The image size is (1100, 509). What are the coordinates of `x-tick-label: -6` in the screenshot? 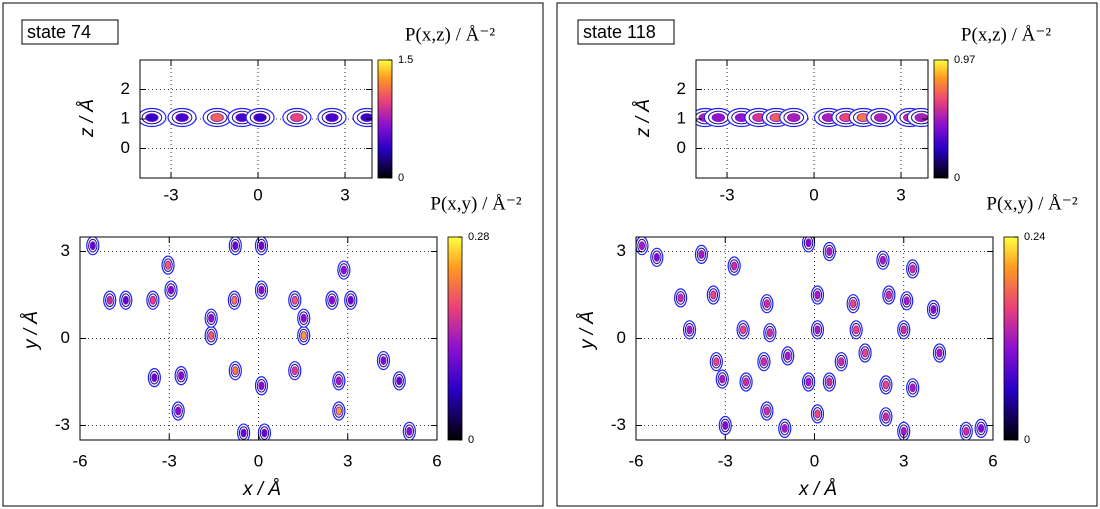 It's located at (79, 460).